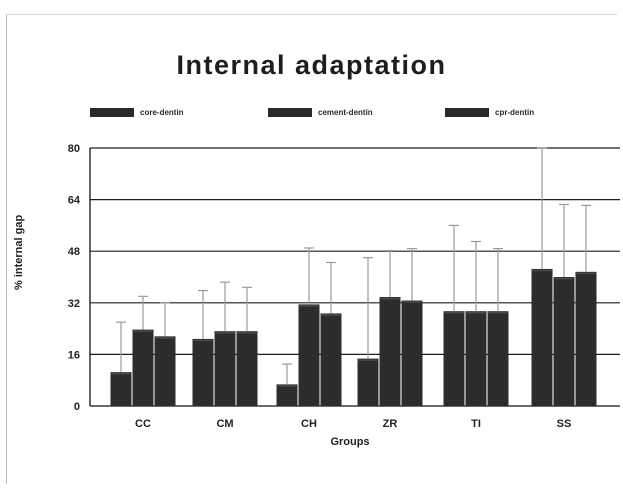 Image resolution: width=623 pixels, height=488 pixels. Describe the element at coordinates (162, 112) in the screenshot. I see `legend-label-core-dentin: core-dentin` at that location.